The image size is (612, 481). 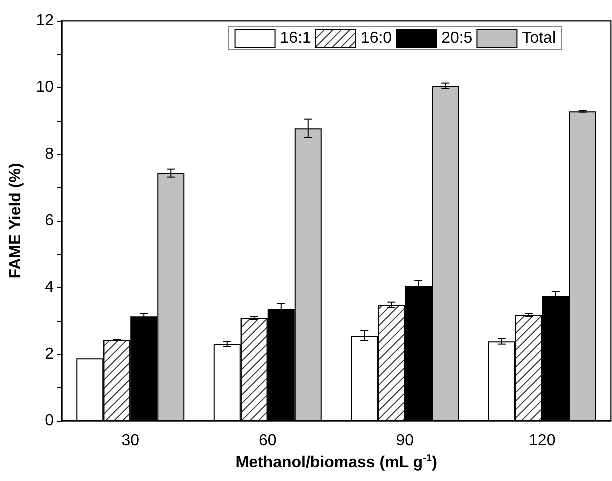 I want to click on x-tick-label: 90, so click(x=405, y=441).